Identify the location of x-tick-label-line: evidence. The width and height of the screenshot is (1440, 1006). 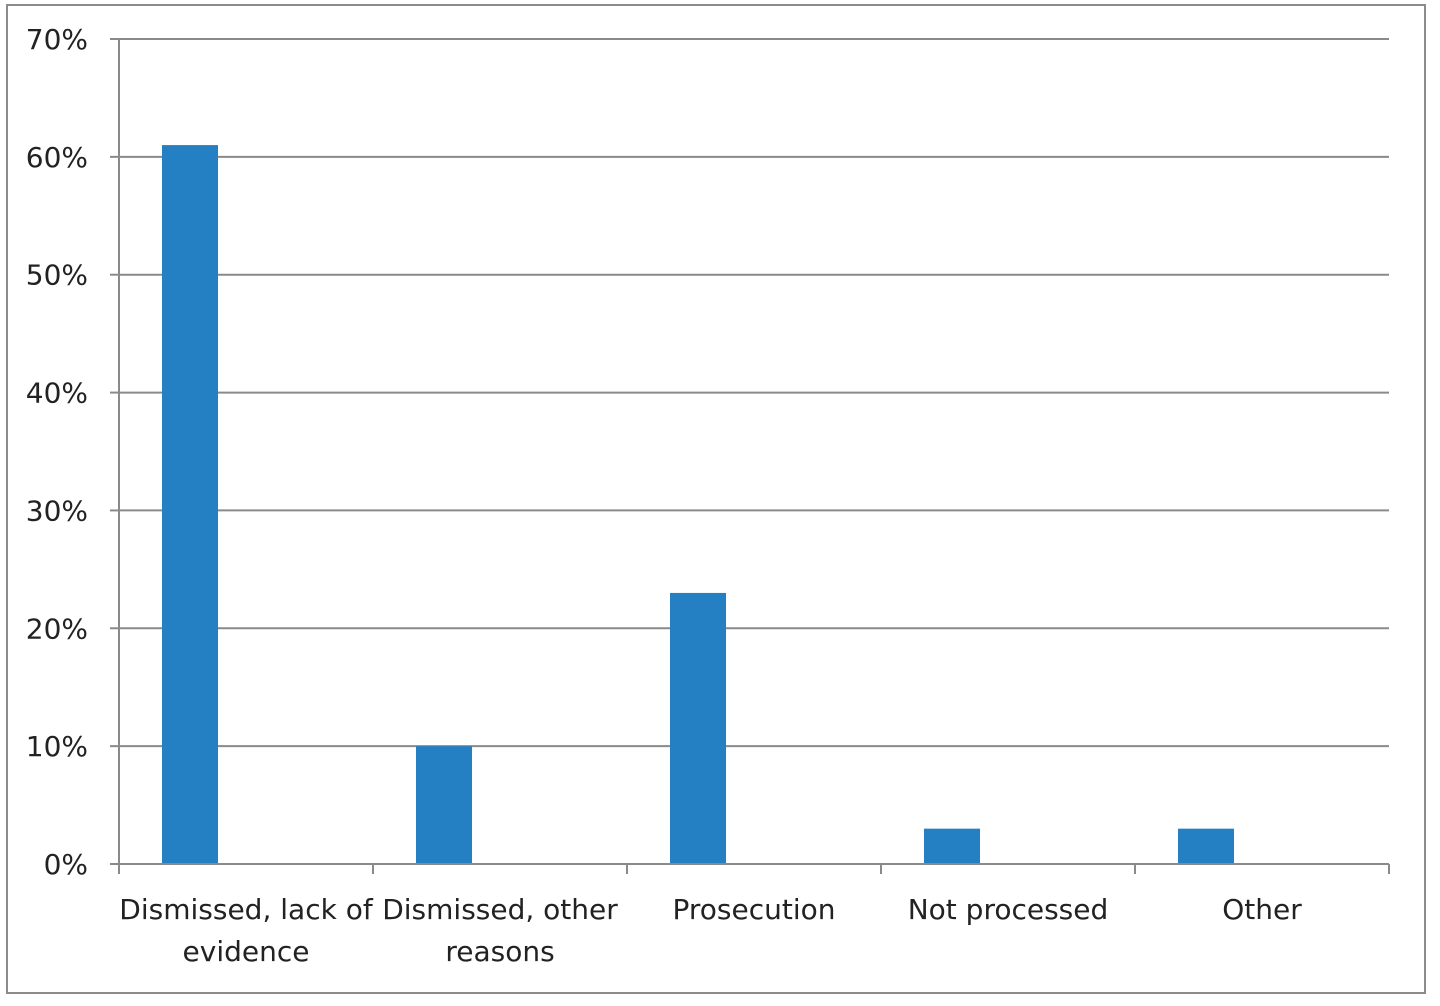
(246, 951).